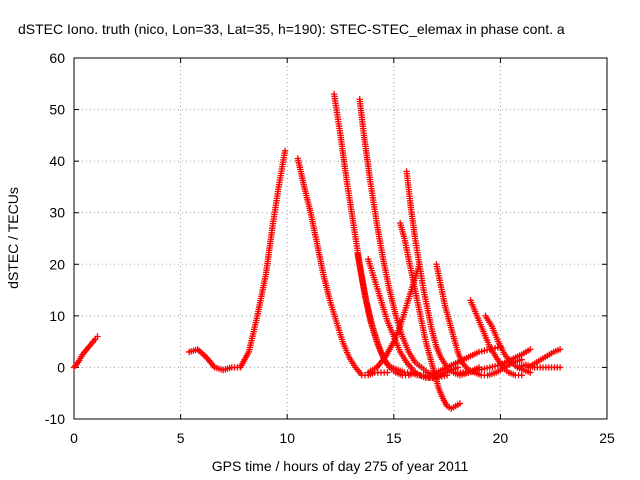 The width and height of the screenshot is (640, 480). I want to click on x-tick-label: 0, so click(74, 438).